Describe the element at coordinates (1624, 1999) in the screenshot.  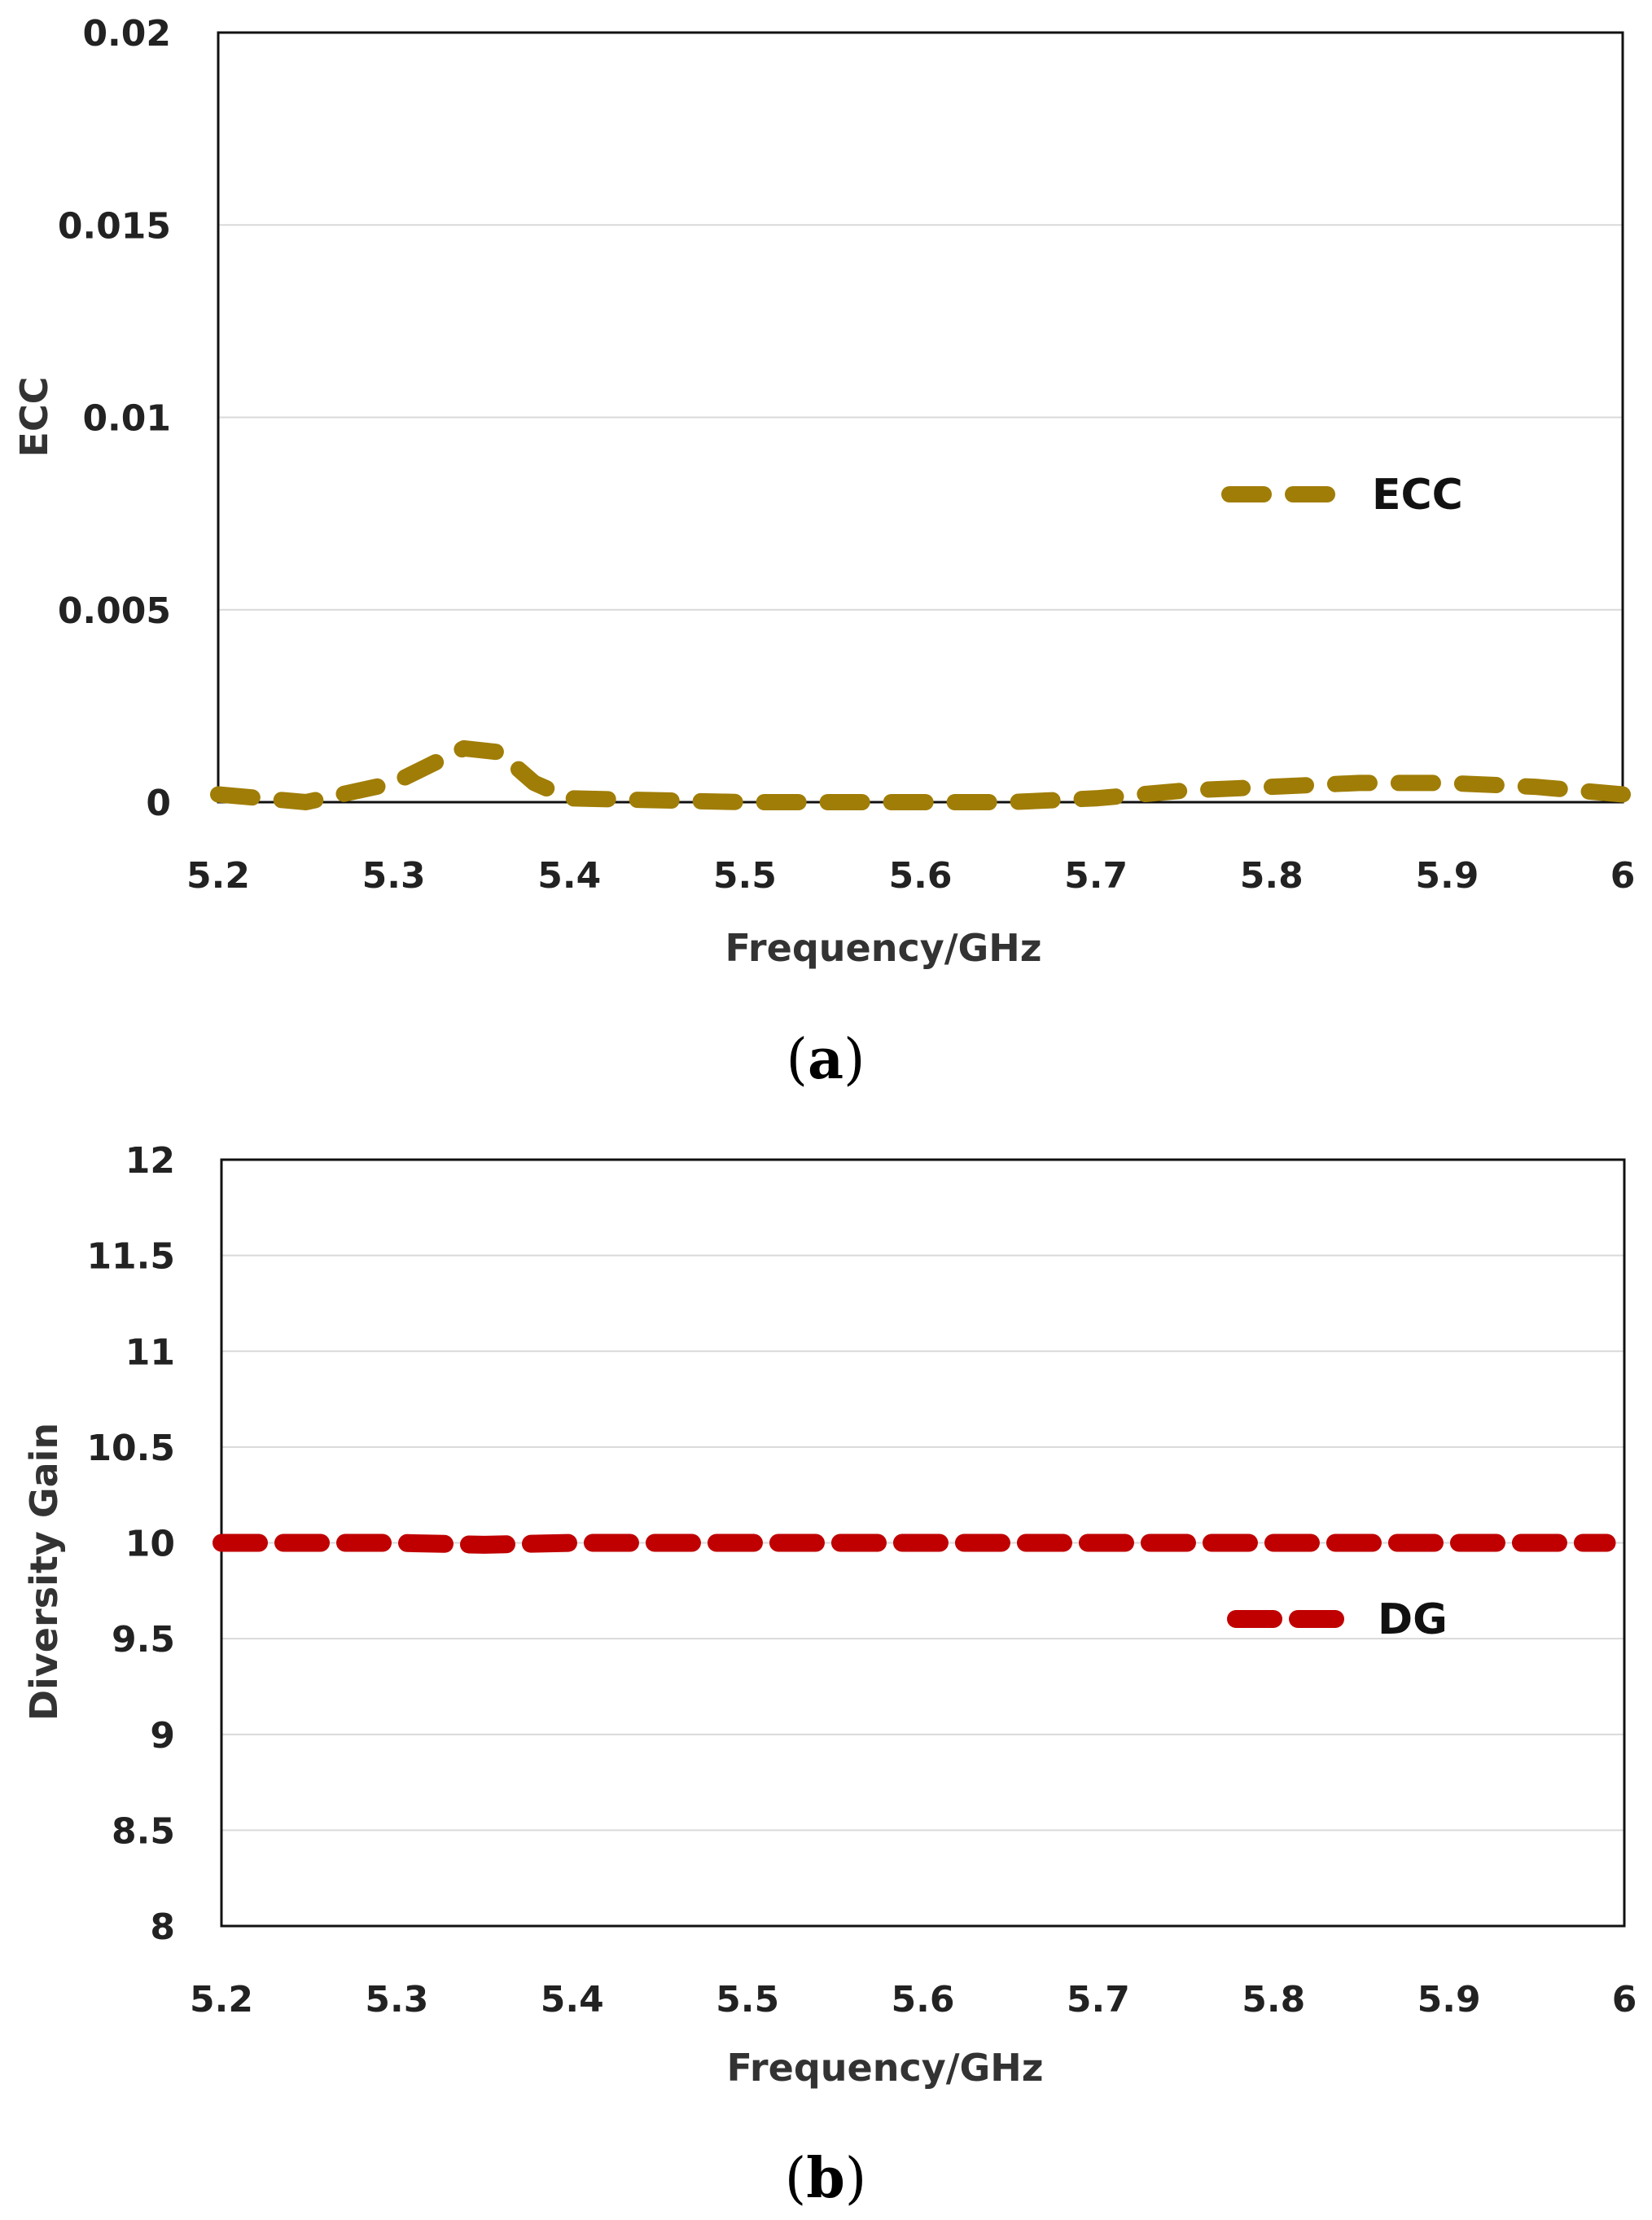
I see `panel-b-x-tick-label: 6` at that location.